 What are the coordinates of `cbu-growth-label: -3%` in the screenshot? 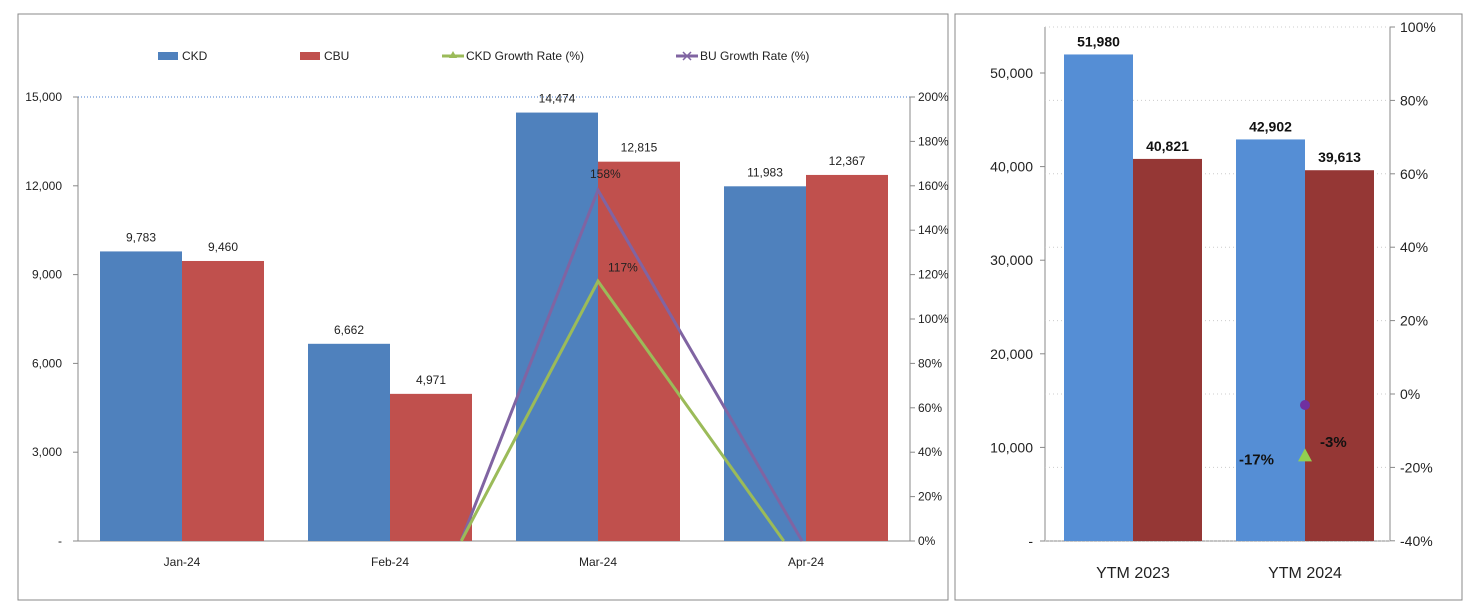 It's located at (1333, 442).